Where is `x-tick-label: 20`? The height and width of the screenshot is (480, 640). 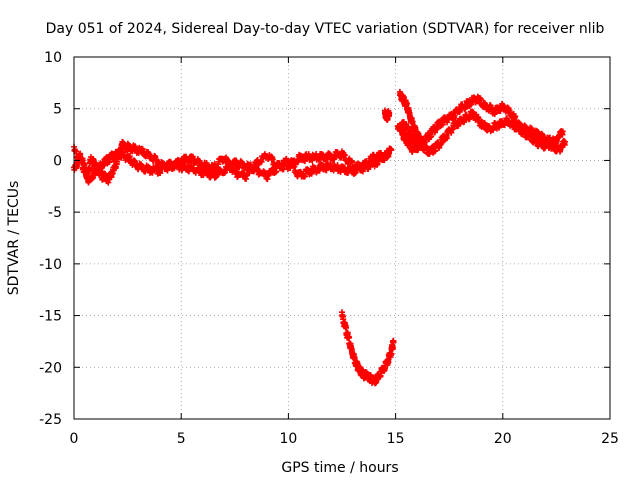
x-tick-label: 20 is located at coordinates (503, 439).